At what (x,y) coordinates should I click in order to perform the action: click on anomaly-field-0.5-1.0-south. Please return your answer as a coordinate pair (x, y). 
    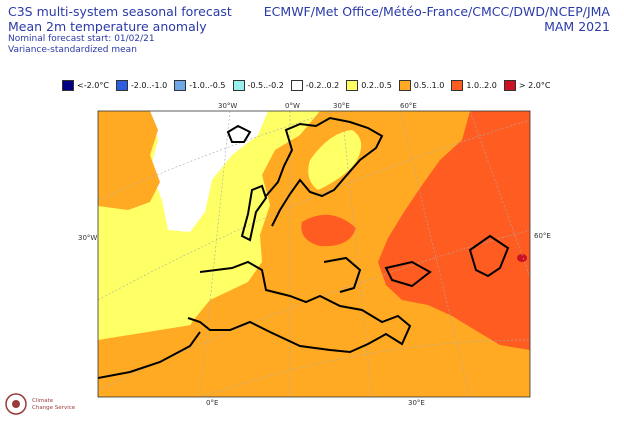
    Looking at the image, I should click on (179, 359).